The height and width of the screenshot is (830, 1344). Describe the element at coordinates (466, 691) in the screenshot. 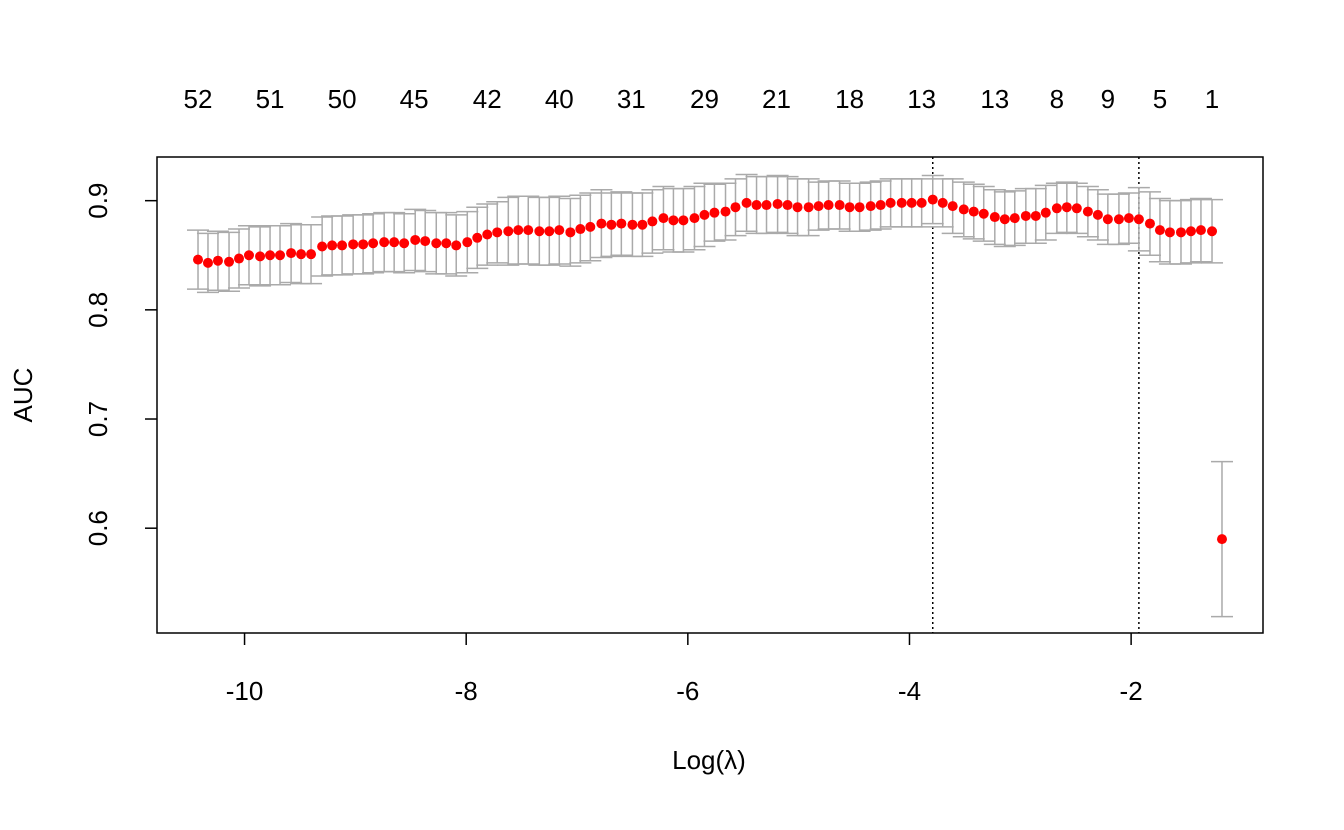

I see `x-tick-label: -8` at that location.